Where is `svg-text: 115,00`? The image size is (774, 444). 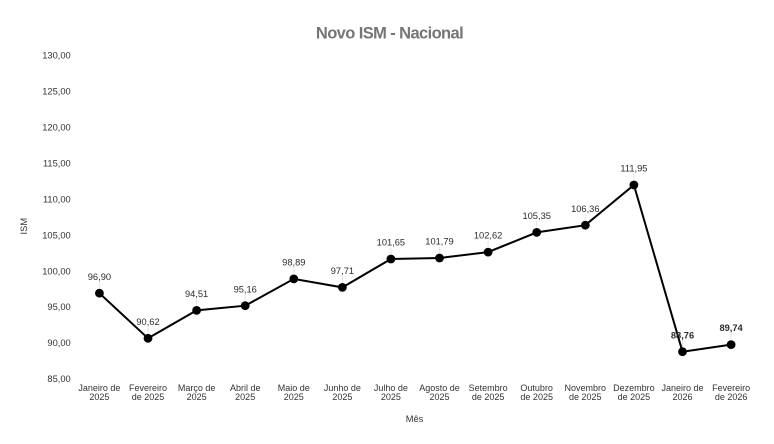
svg-text: 115,00 is located at coordinates (57, 164).